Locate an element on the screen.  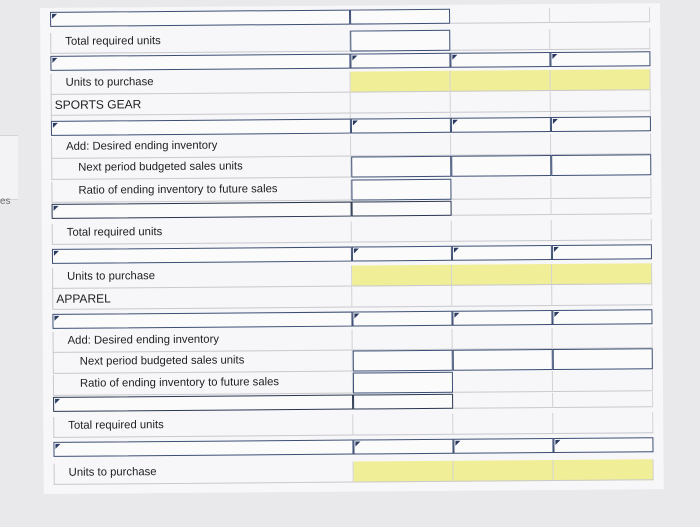
row-label: Add: Desired ending inventory is located at coordinates (143, 340).